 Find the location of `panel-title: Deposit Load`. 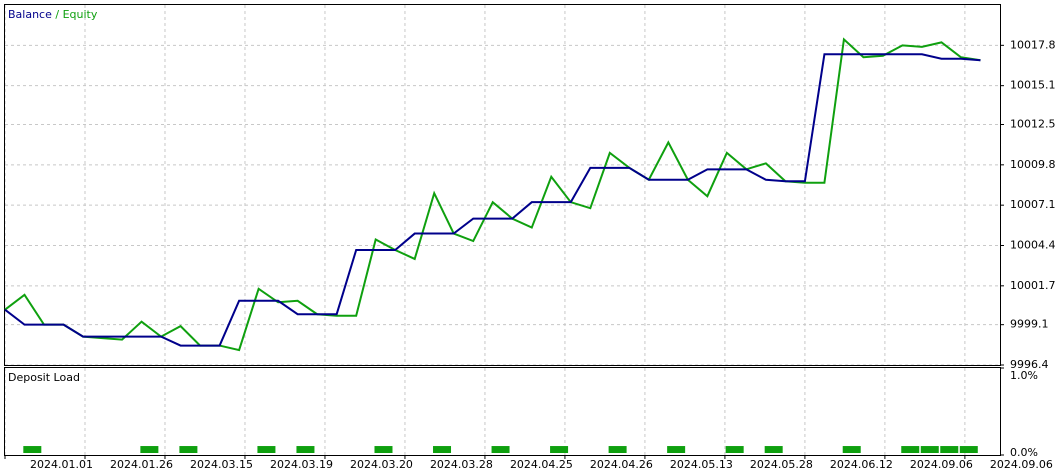

panel-title: Deposit Load is located at coordinates (44, 377).